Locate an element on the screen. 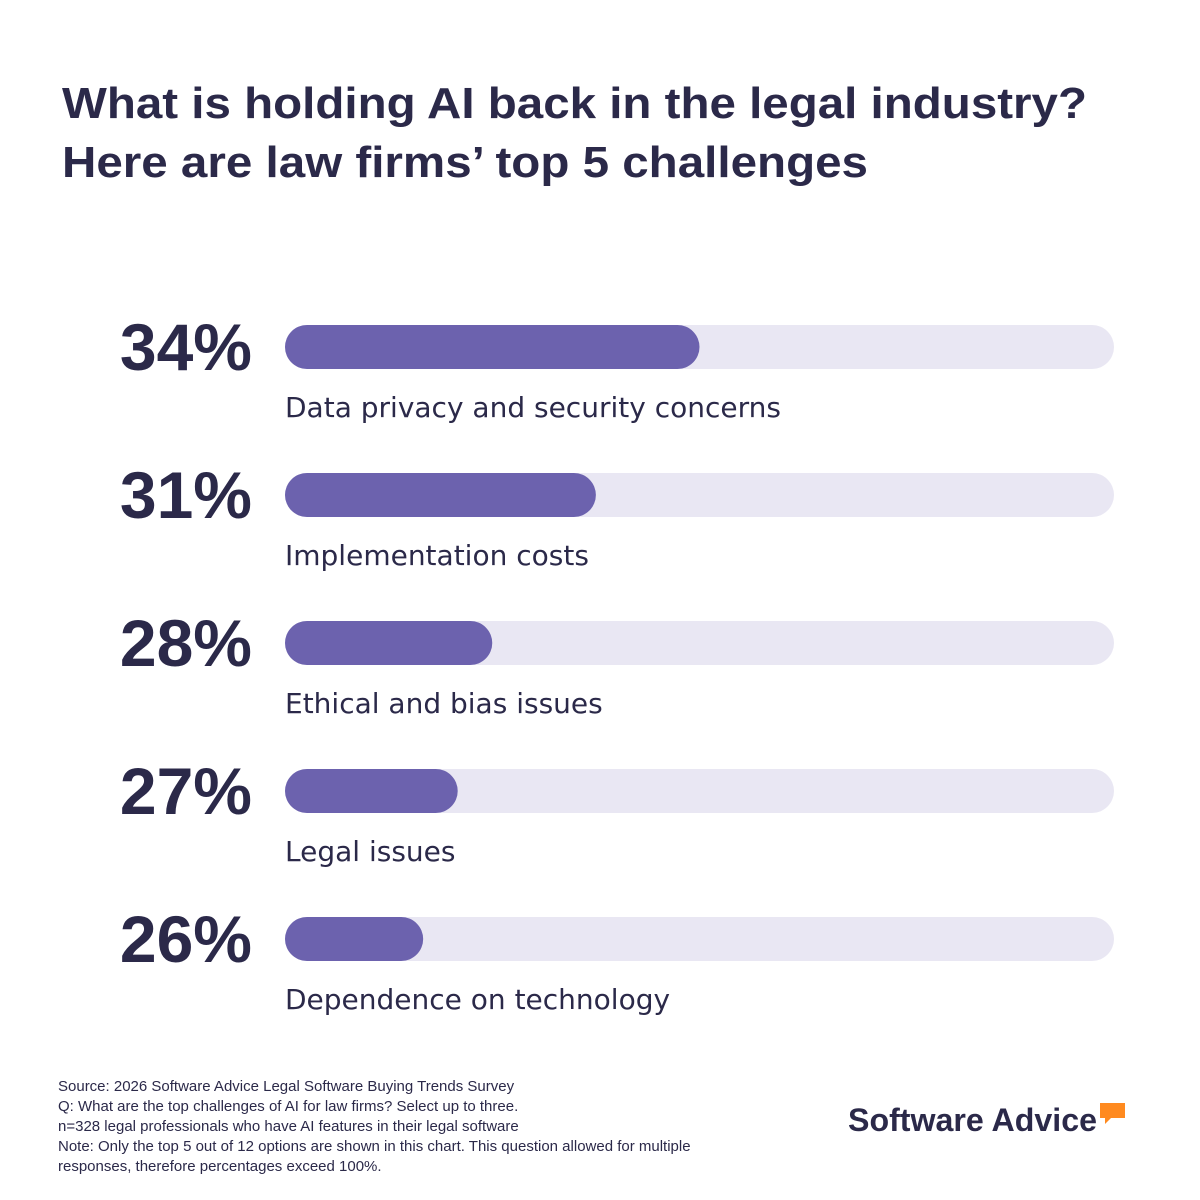 The image size is (1200, 1200). value-label: 27% is located at coordinates (186, 791).